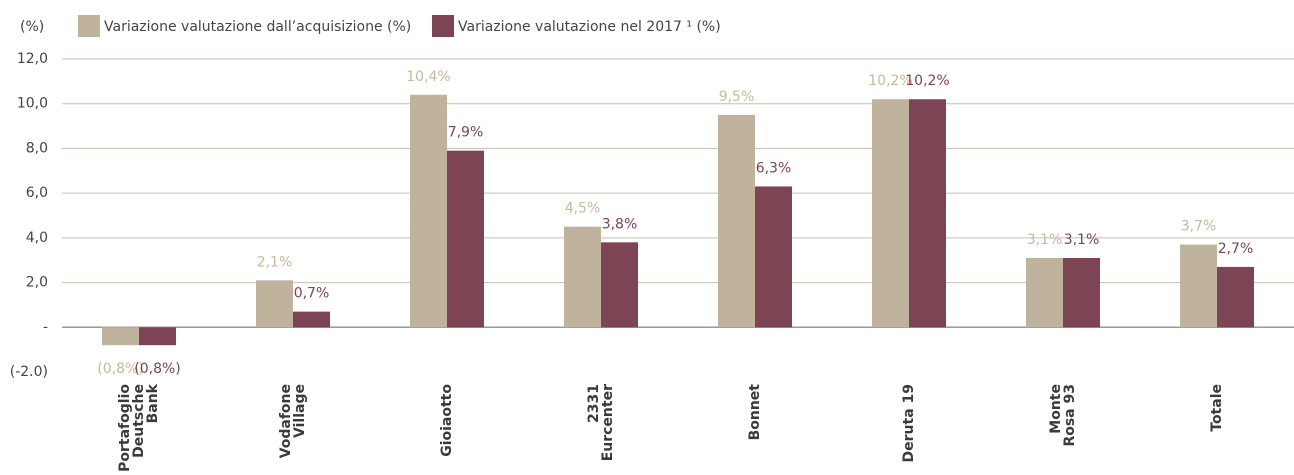  What do you see at coordinates (594, 403) in the screenshot?
I see `x-tick-label: 2331` at bounding box center [594, 403].